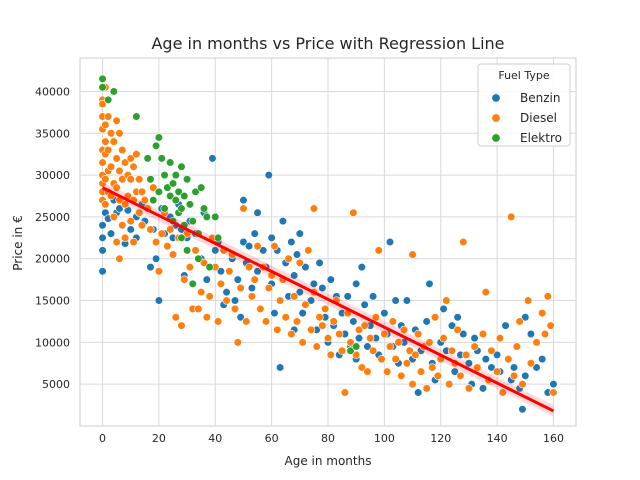 The height and width of the screenshot is (480, 640). What do you see at coordinates (52, 133) in the screenshot?
I see `y-tick-label: 35000` at bounding box center [52, 133].